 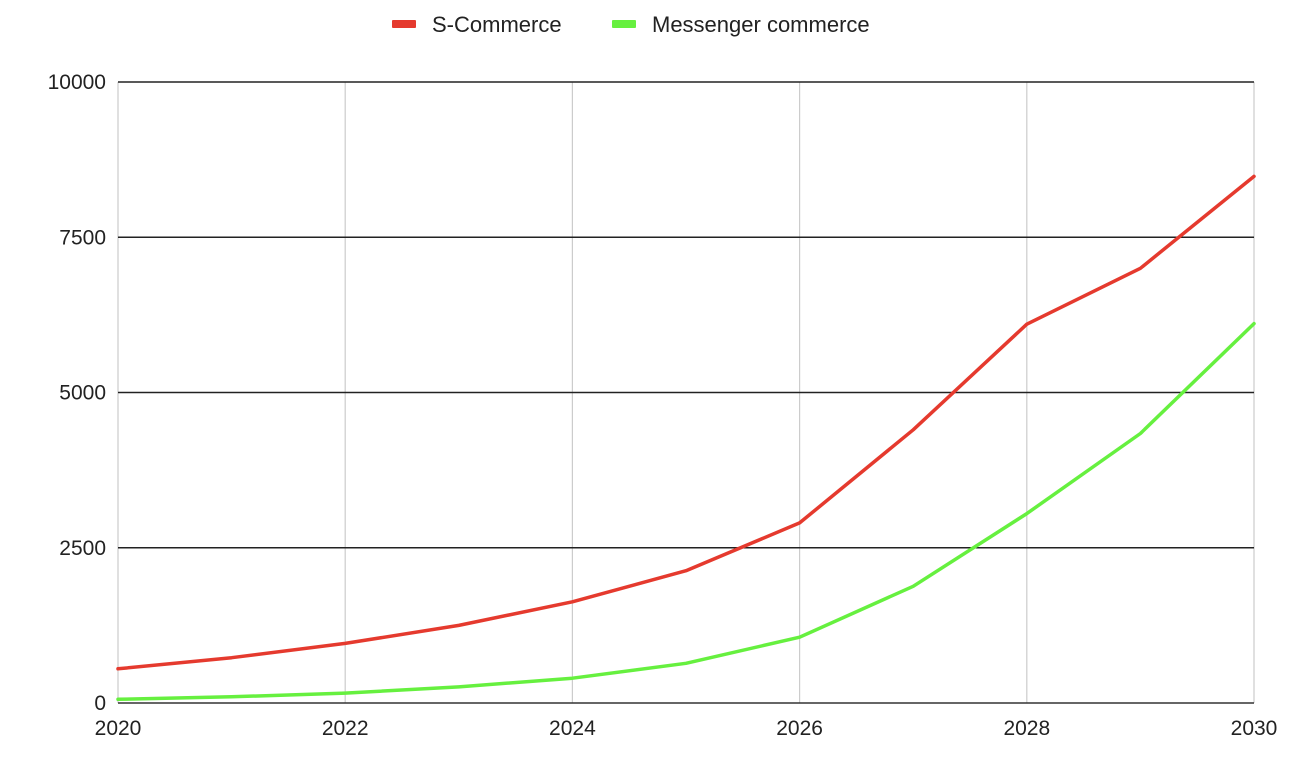 What do you see at coordinates (118, 728) in the screenshot?
I see `x-tick-label: 2020` at bounding box center [118, 728].